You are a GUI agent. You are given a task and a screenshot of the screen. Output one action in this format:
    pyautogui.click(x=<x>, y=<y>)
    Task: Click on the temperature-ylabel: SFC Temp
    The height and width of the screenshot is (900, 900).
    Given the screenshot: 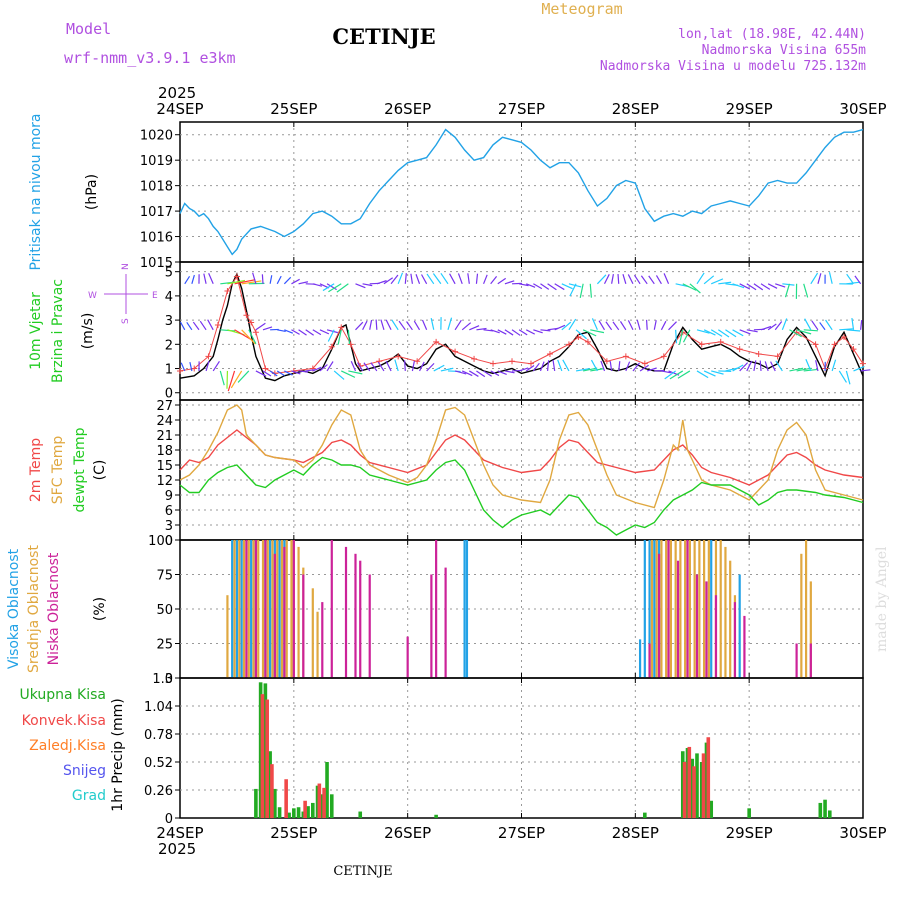 What is the action you would take?
    pyautogui.click(x=58, y=470)
    